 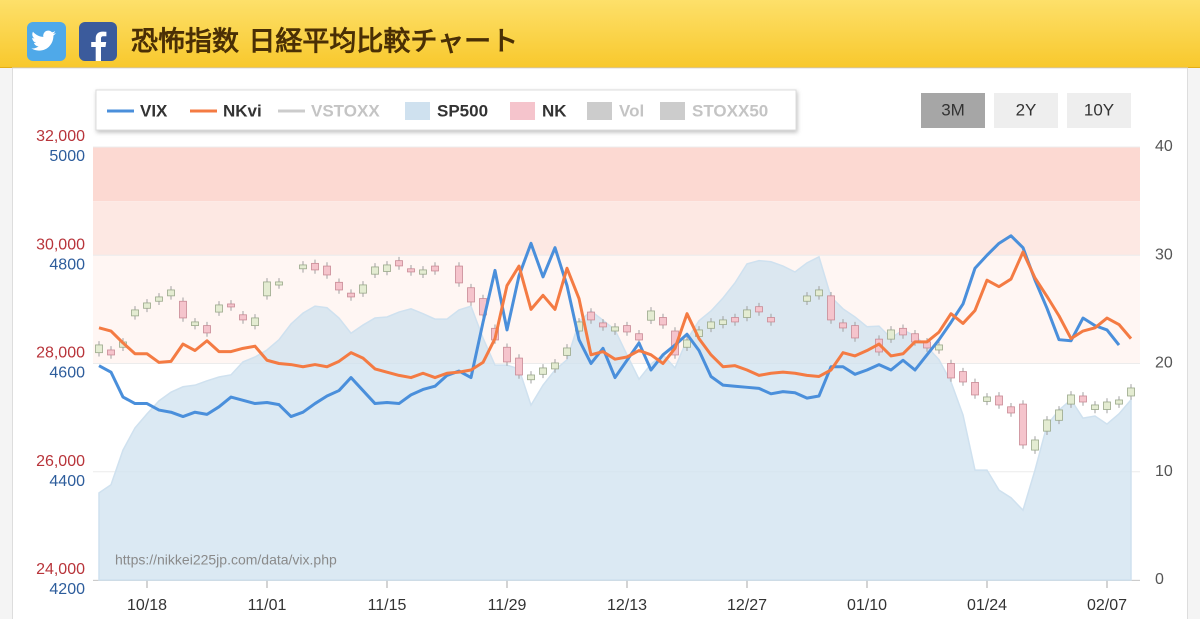 I want to click on y-tick-label: 32,000, so click(x=60, y=136).